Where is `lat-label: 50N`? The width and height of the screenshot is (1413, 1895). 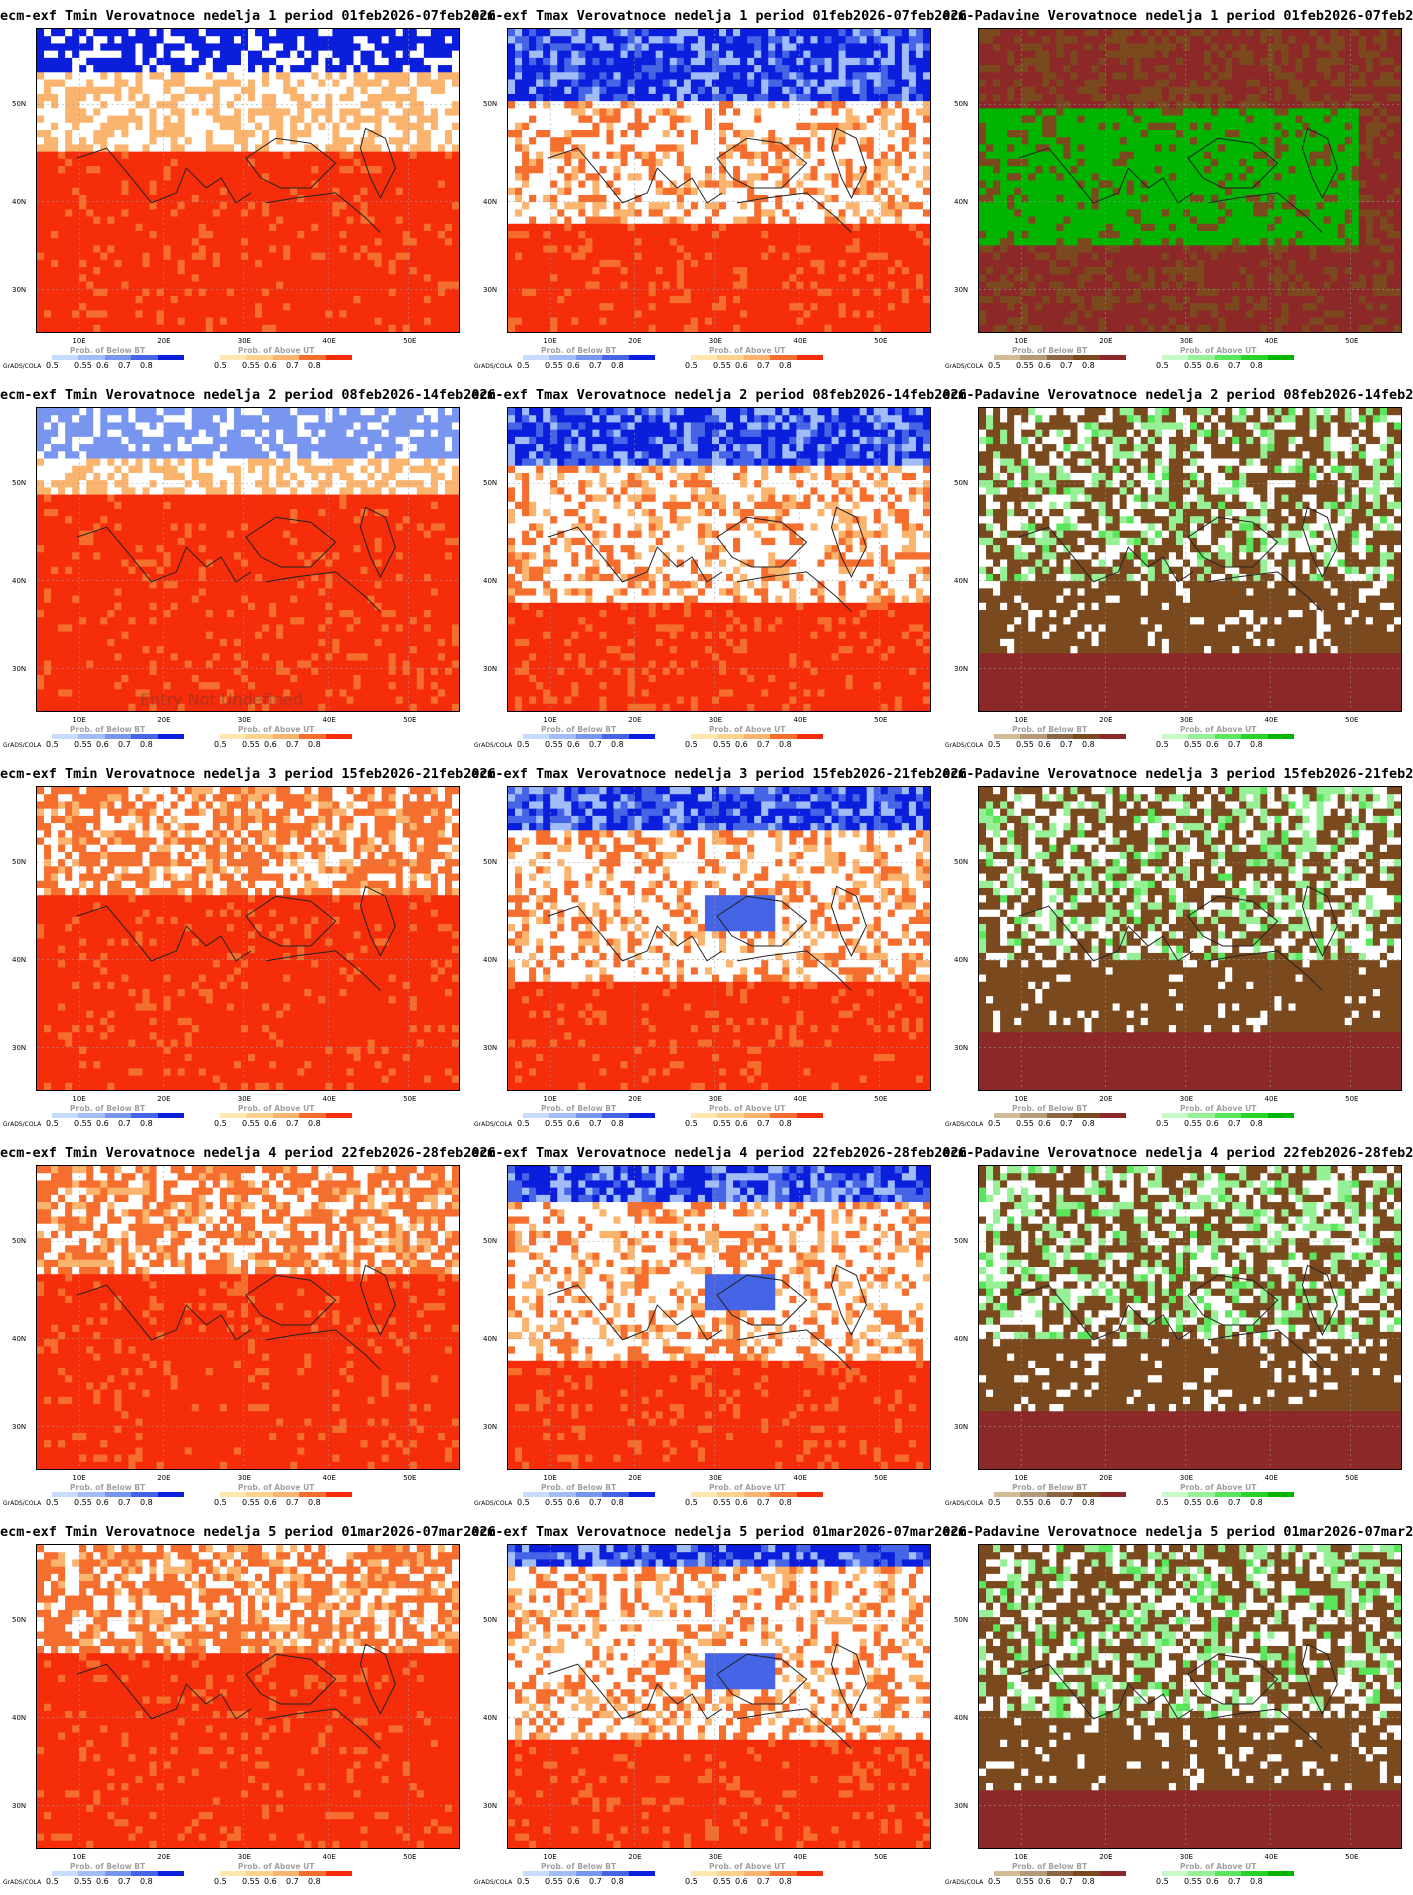
lat-label: 50N is located at coordinates (490, 483).